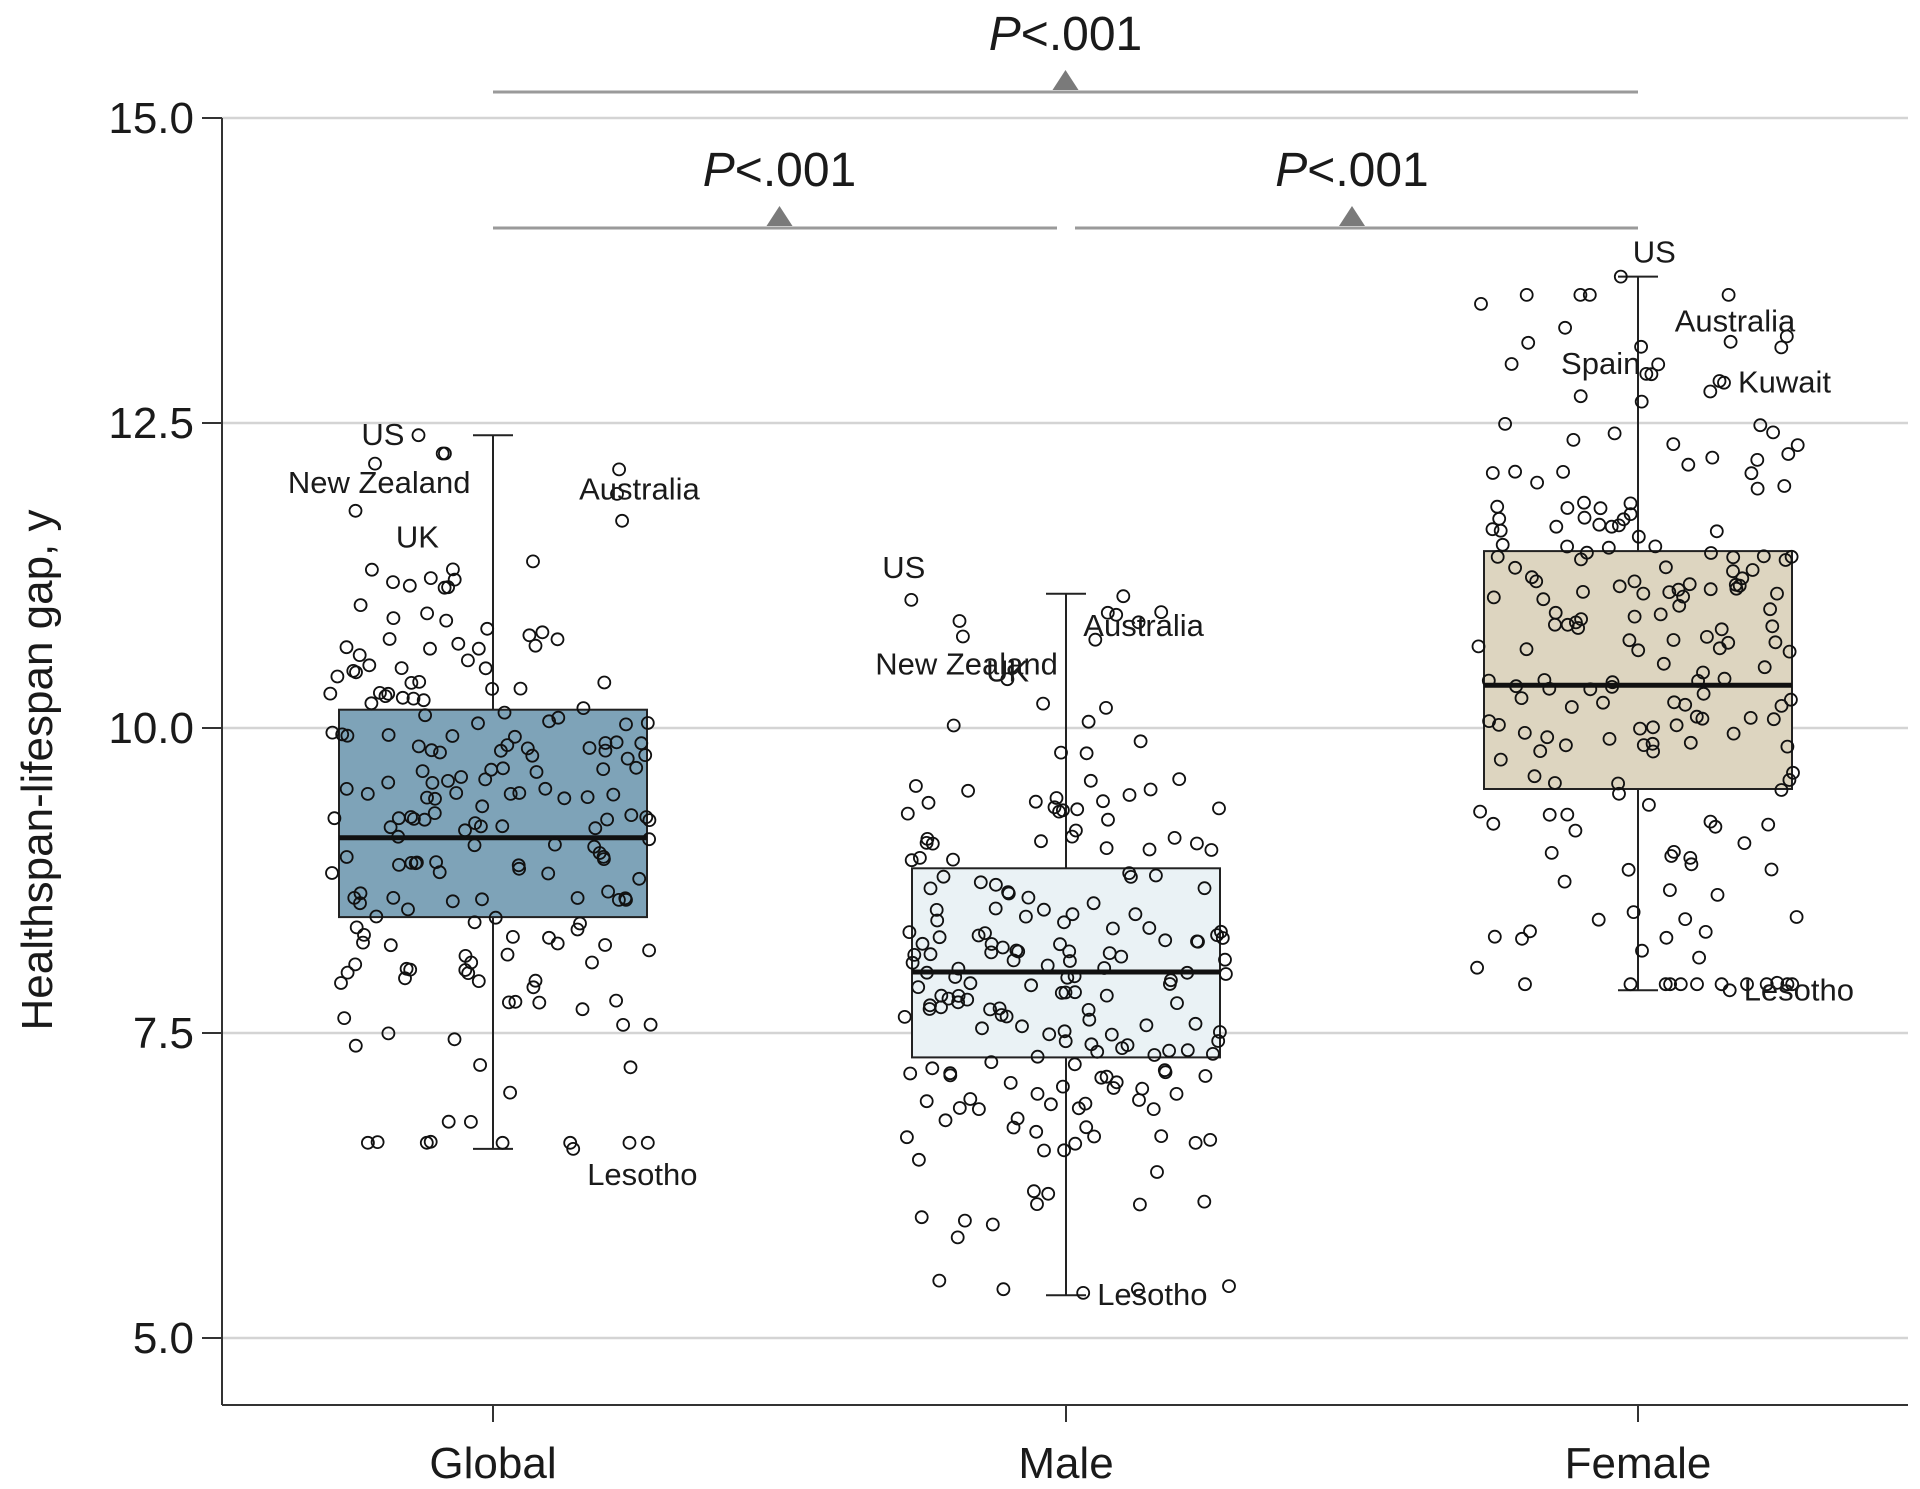 This screenshot has width=1920, height=1489. What do you see at coordinates (1638, 1463) in the screenshot?
I see `x-tick-label: Female` at bounding box center [1638, 1463].